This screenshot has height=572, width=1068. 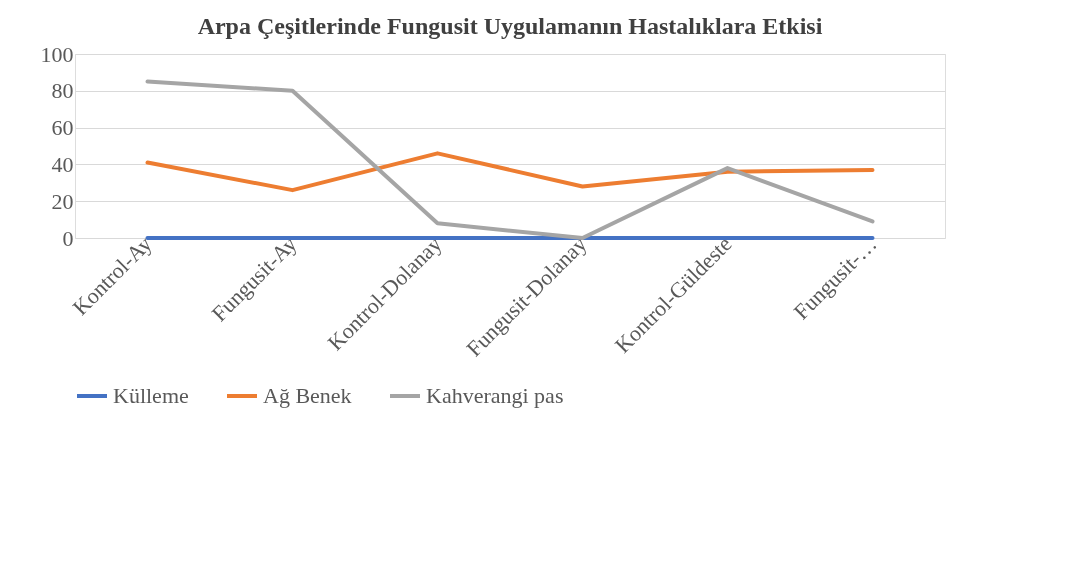 What do you see at coordinates (62, 164) in the screenshot?
I see `y-tick-label: 40` at bounding box center [62, 164].